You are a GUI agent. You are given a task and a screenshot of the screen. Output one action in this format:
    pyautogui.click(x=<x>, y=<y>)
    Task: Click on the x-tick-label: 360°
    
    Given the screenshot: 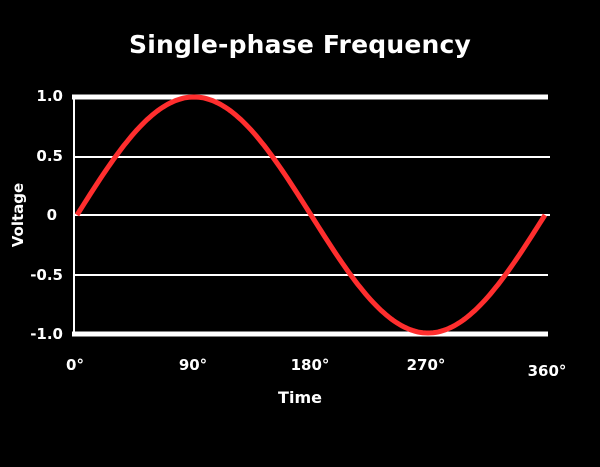 What is the action you would take?
    pyautogui.click(x=547, y=371)
    